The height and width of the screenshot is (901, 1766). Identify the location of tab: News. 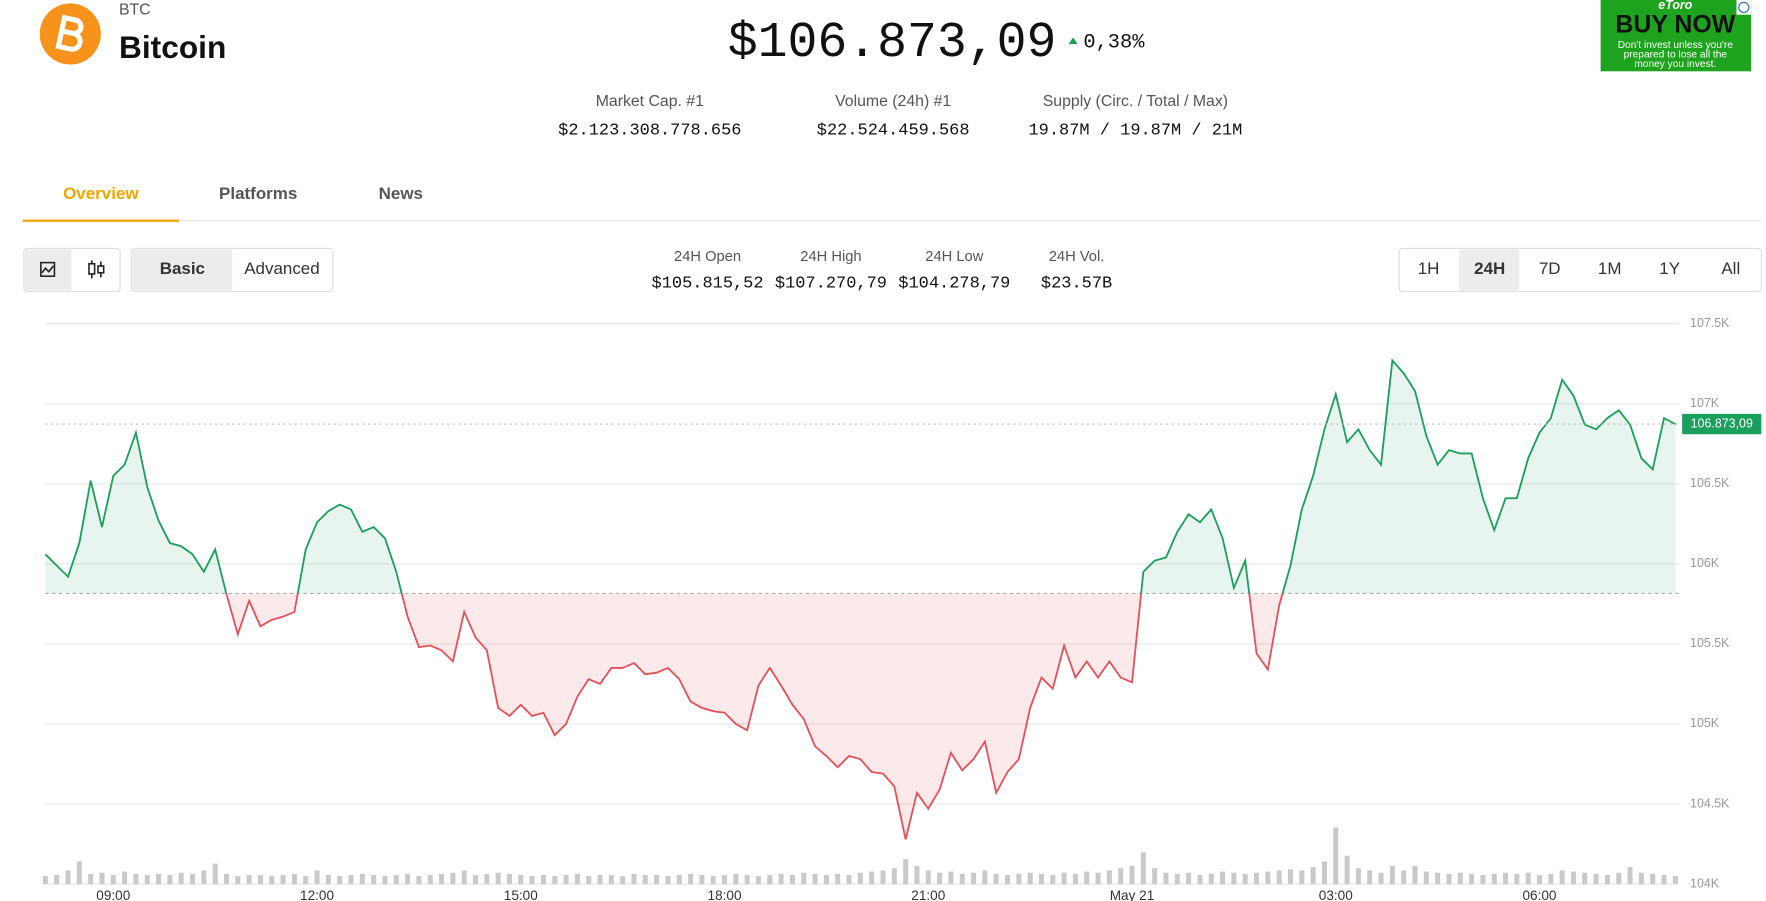
(401, 193).